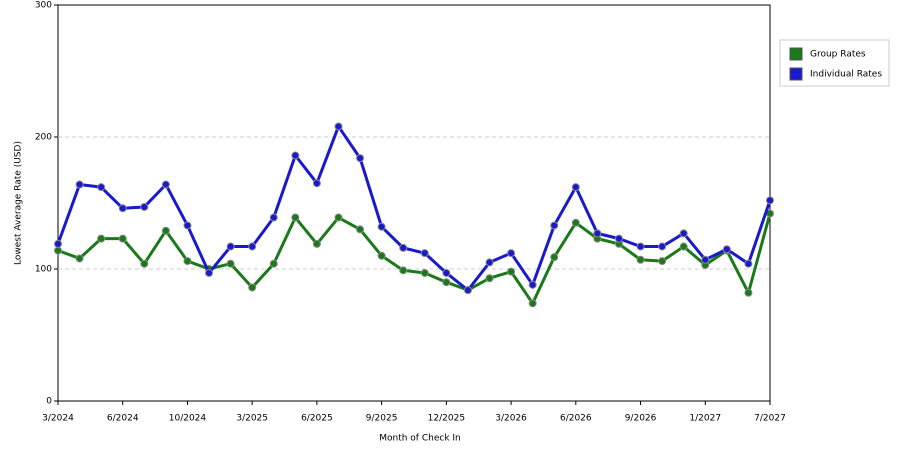 The height and width of the screenshot is (450, 900). Describe the element at coordinates (838, 55) in the screenshot. I see `legend-label: Group Rates` at that location.